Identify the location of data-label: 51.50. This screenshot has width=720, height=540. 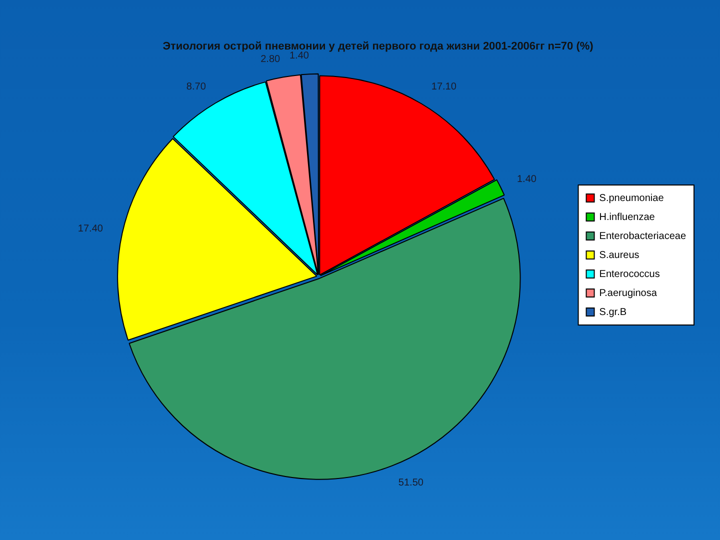
(411, 482).